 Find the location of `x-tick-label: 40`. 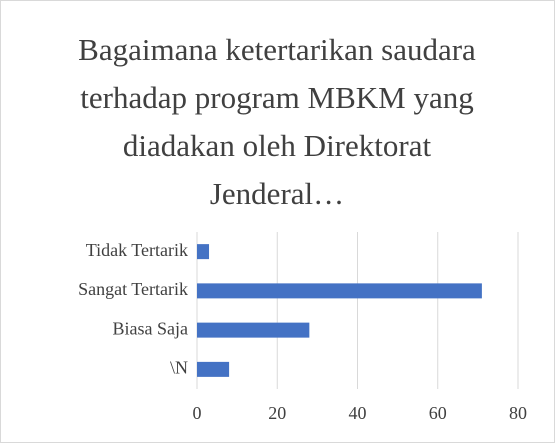

x-tick-label: 40 is located at coordinates (358, 413).